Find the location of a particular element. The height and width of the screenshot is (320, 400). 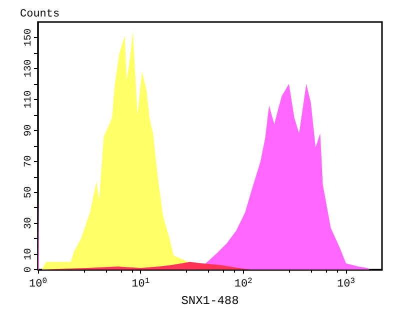

y-tick-label: 70 is located at coordinates (29, 161).